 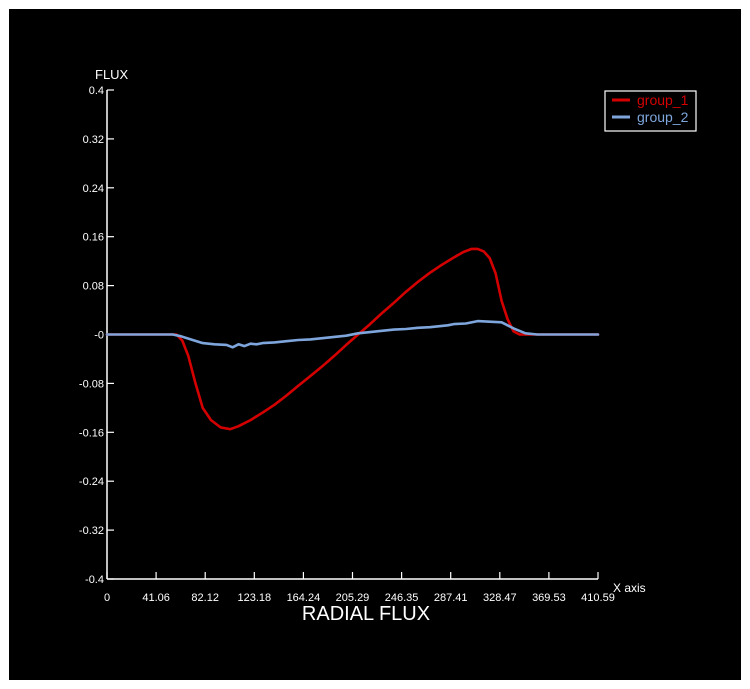 I want to click on y-tick-label: 0.08, so click(x=93, y=287).